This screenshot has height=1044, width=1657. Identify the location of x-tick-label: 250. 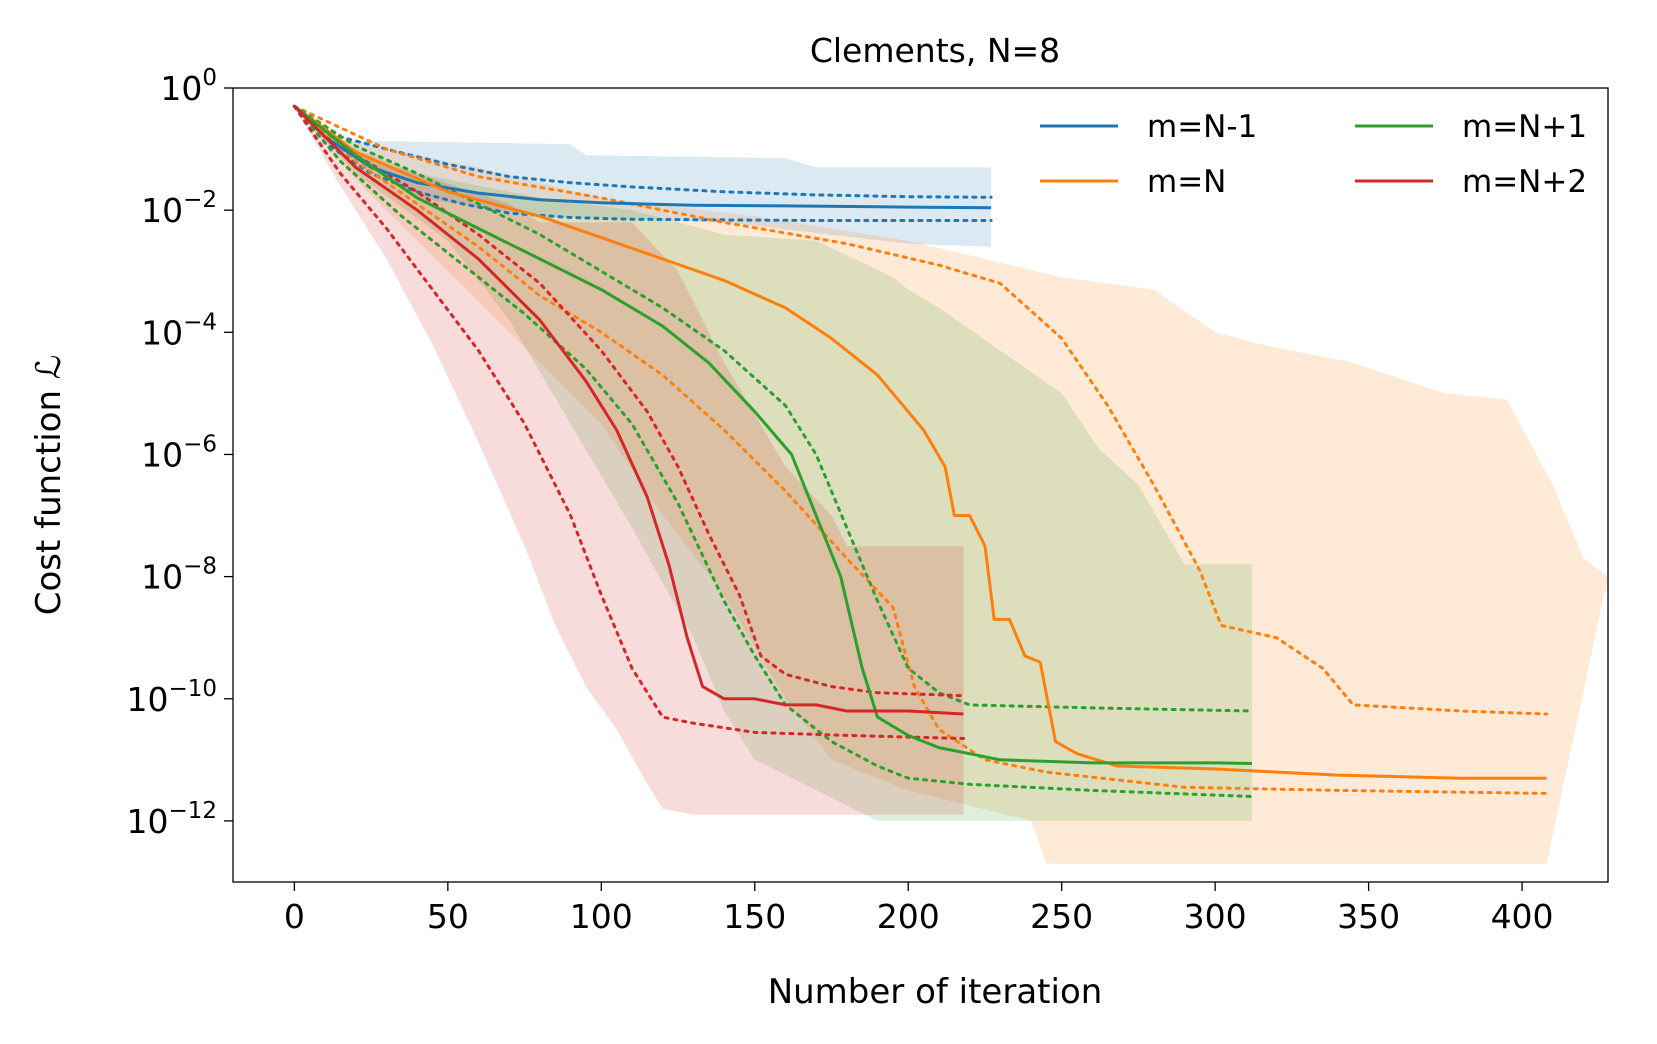
(1061, 916).